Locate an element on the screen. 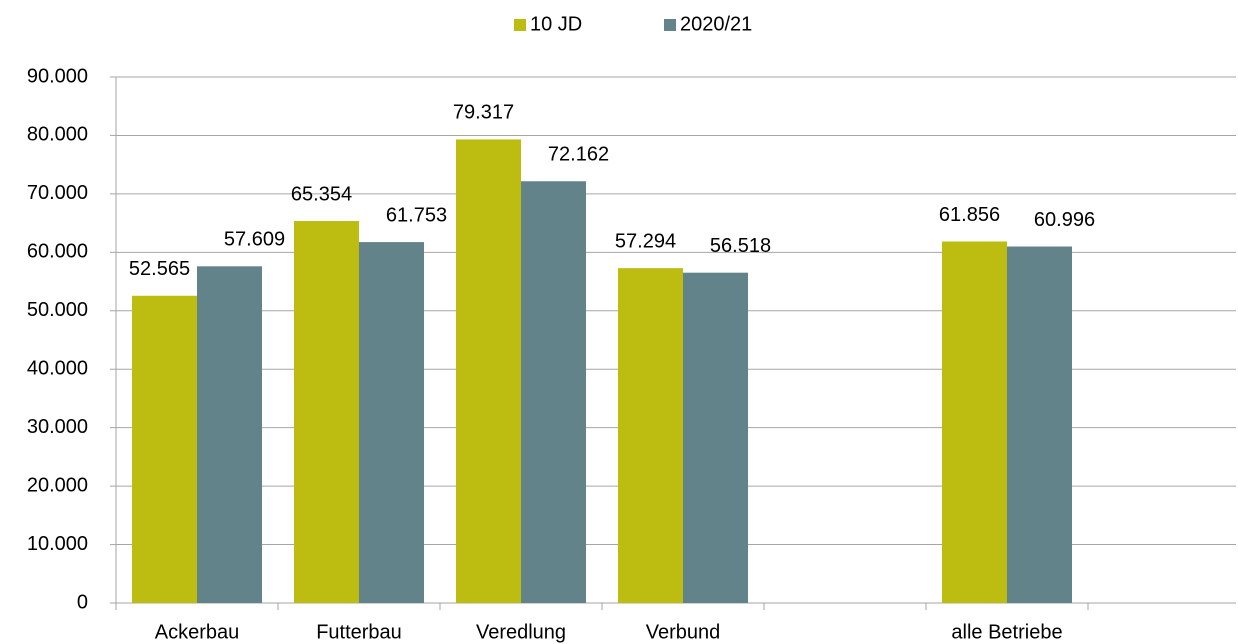 This screenshot has height=644, width=1238. data-label: 60.996 is located at coordinates (1064, 220).